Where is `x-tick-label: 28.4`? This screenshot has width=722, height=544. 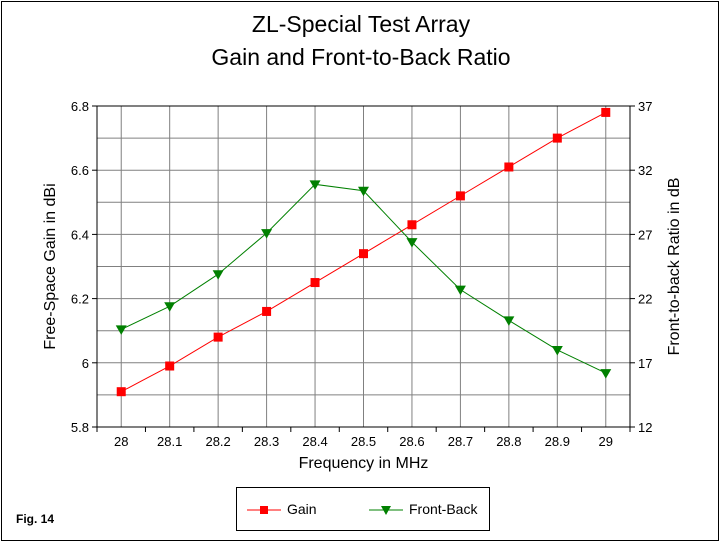 x-tick-label: 28.4 is located at coordinates (314, 441).